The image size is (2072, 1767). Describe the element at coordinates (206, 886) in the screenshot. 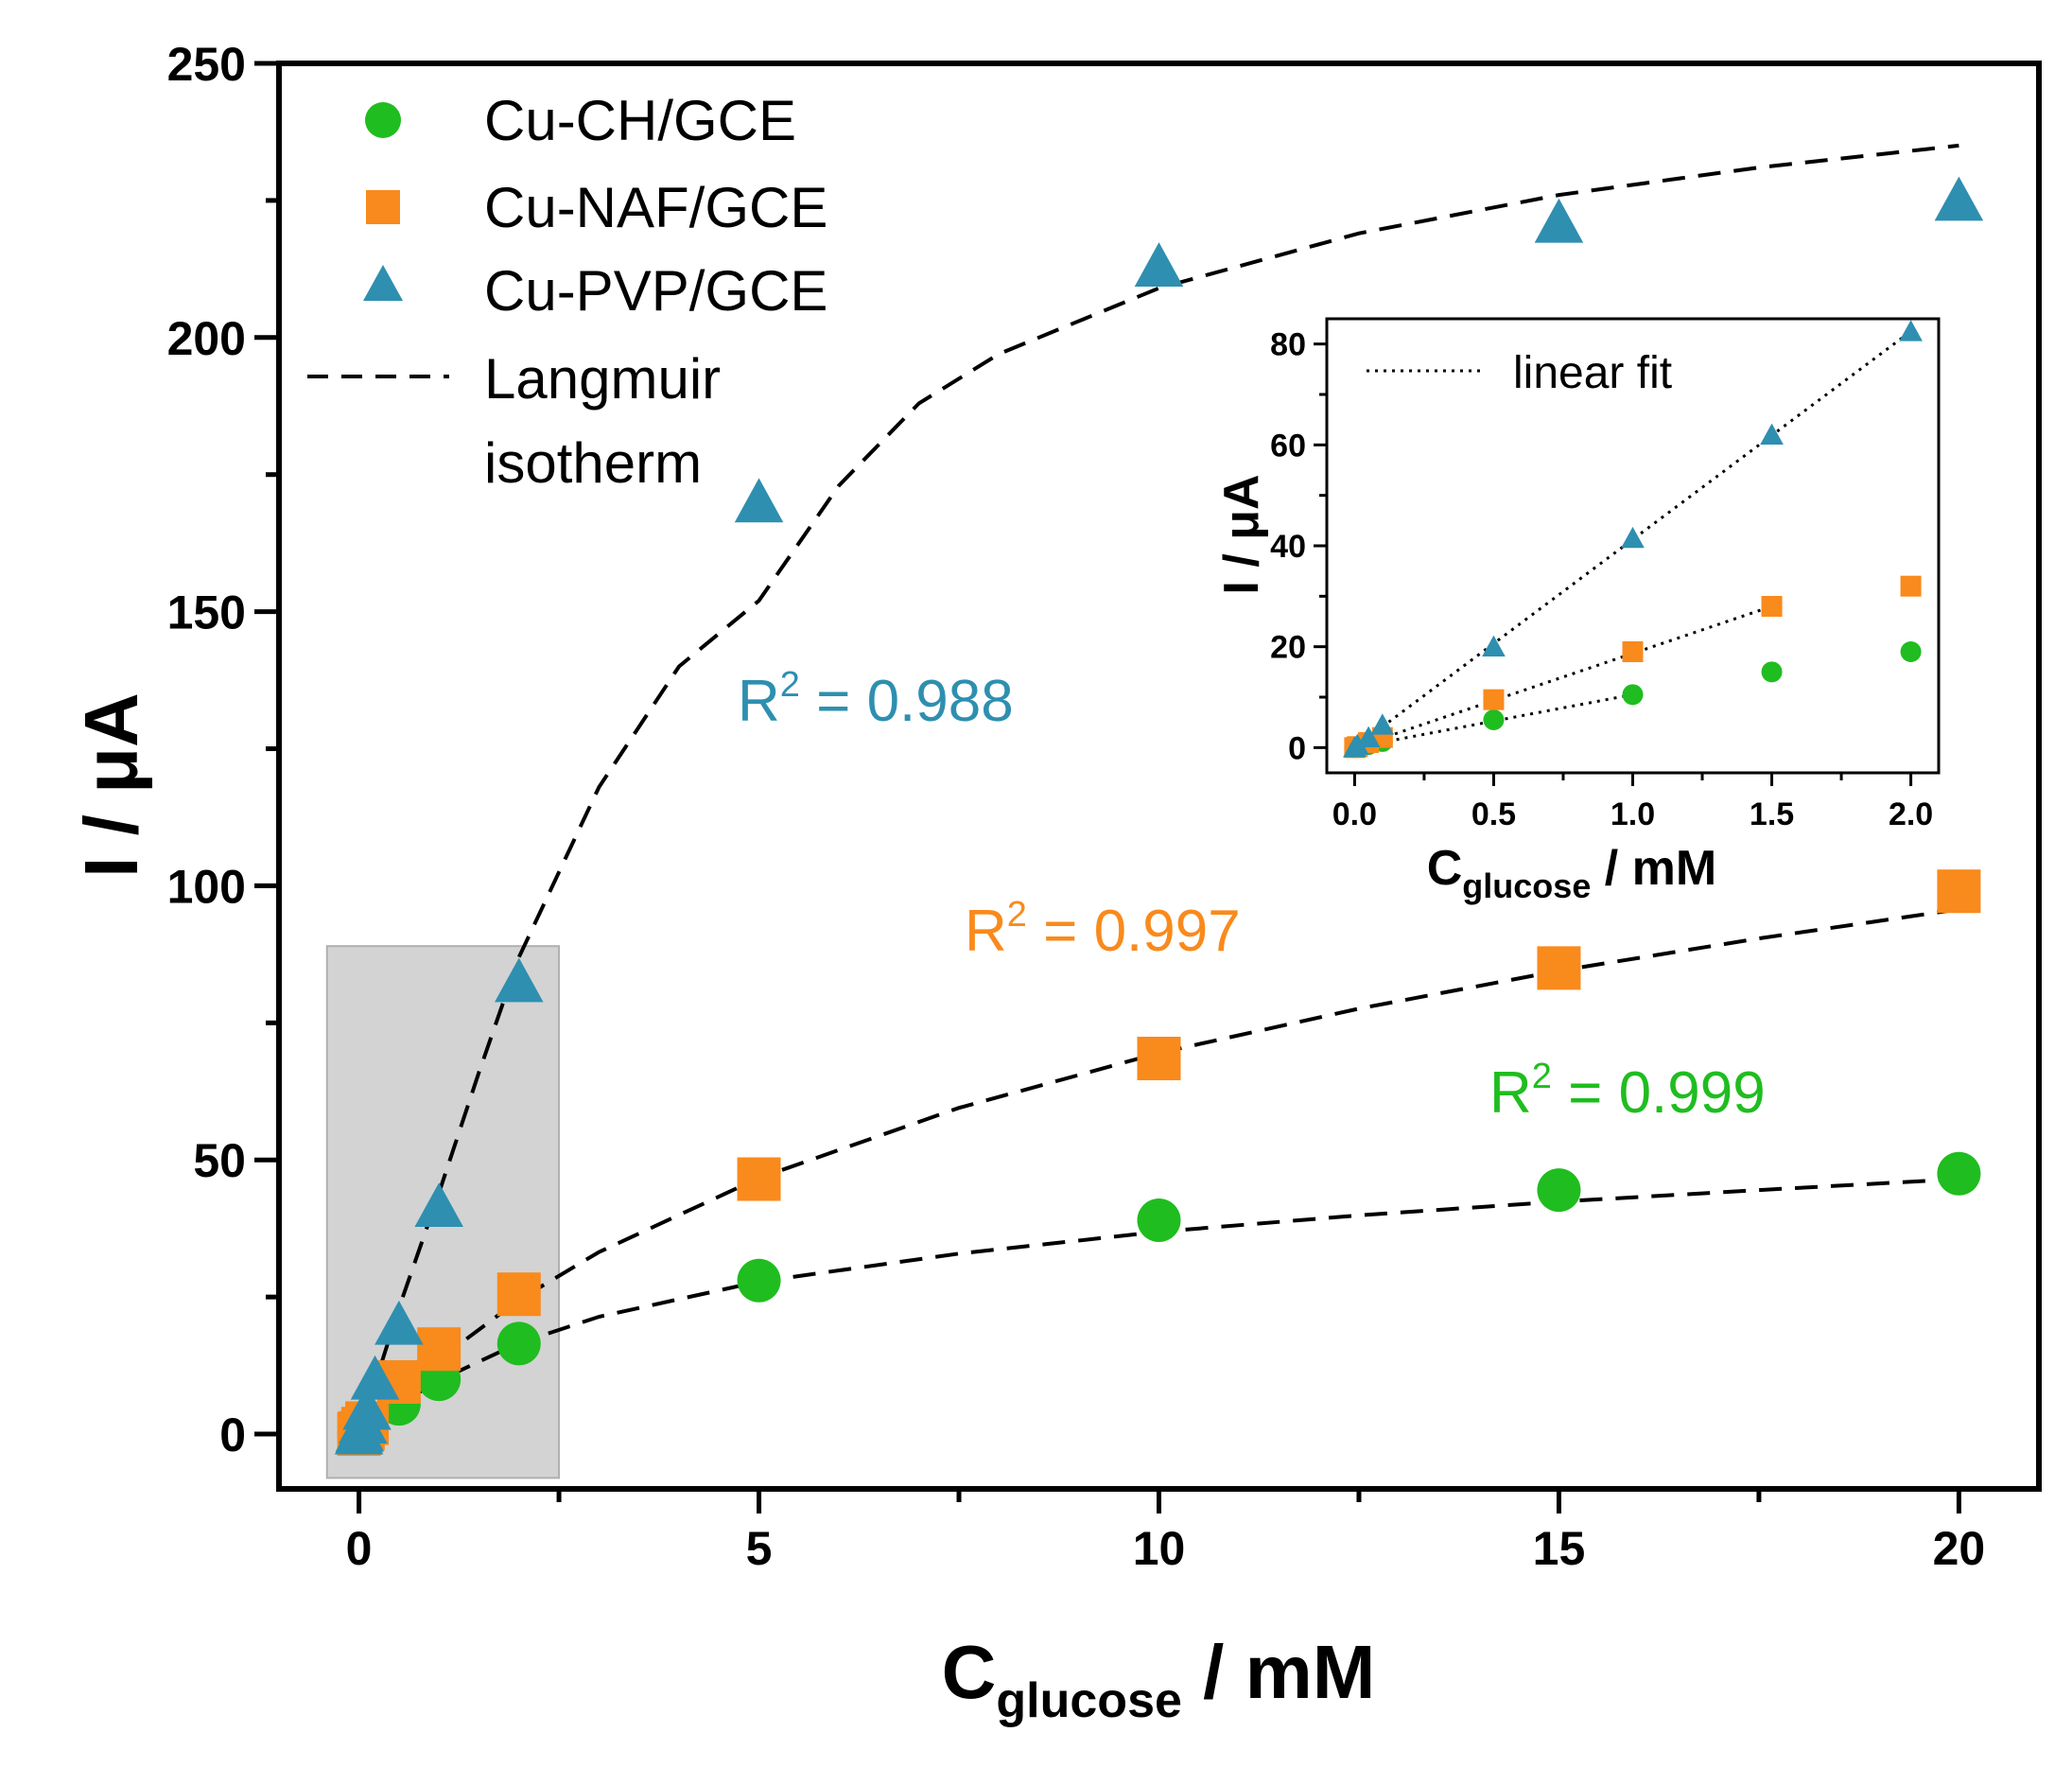

I see `y-tick-label: 100` at that location.